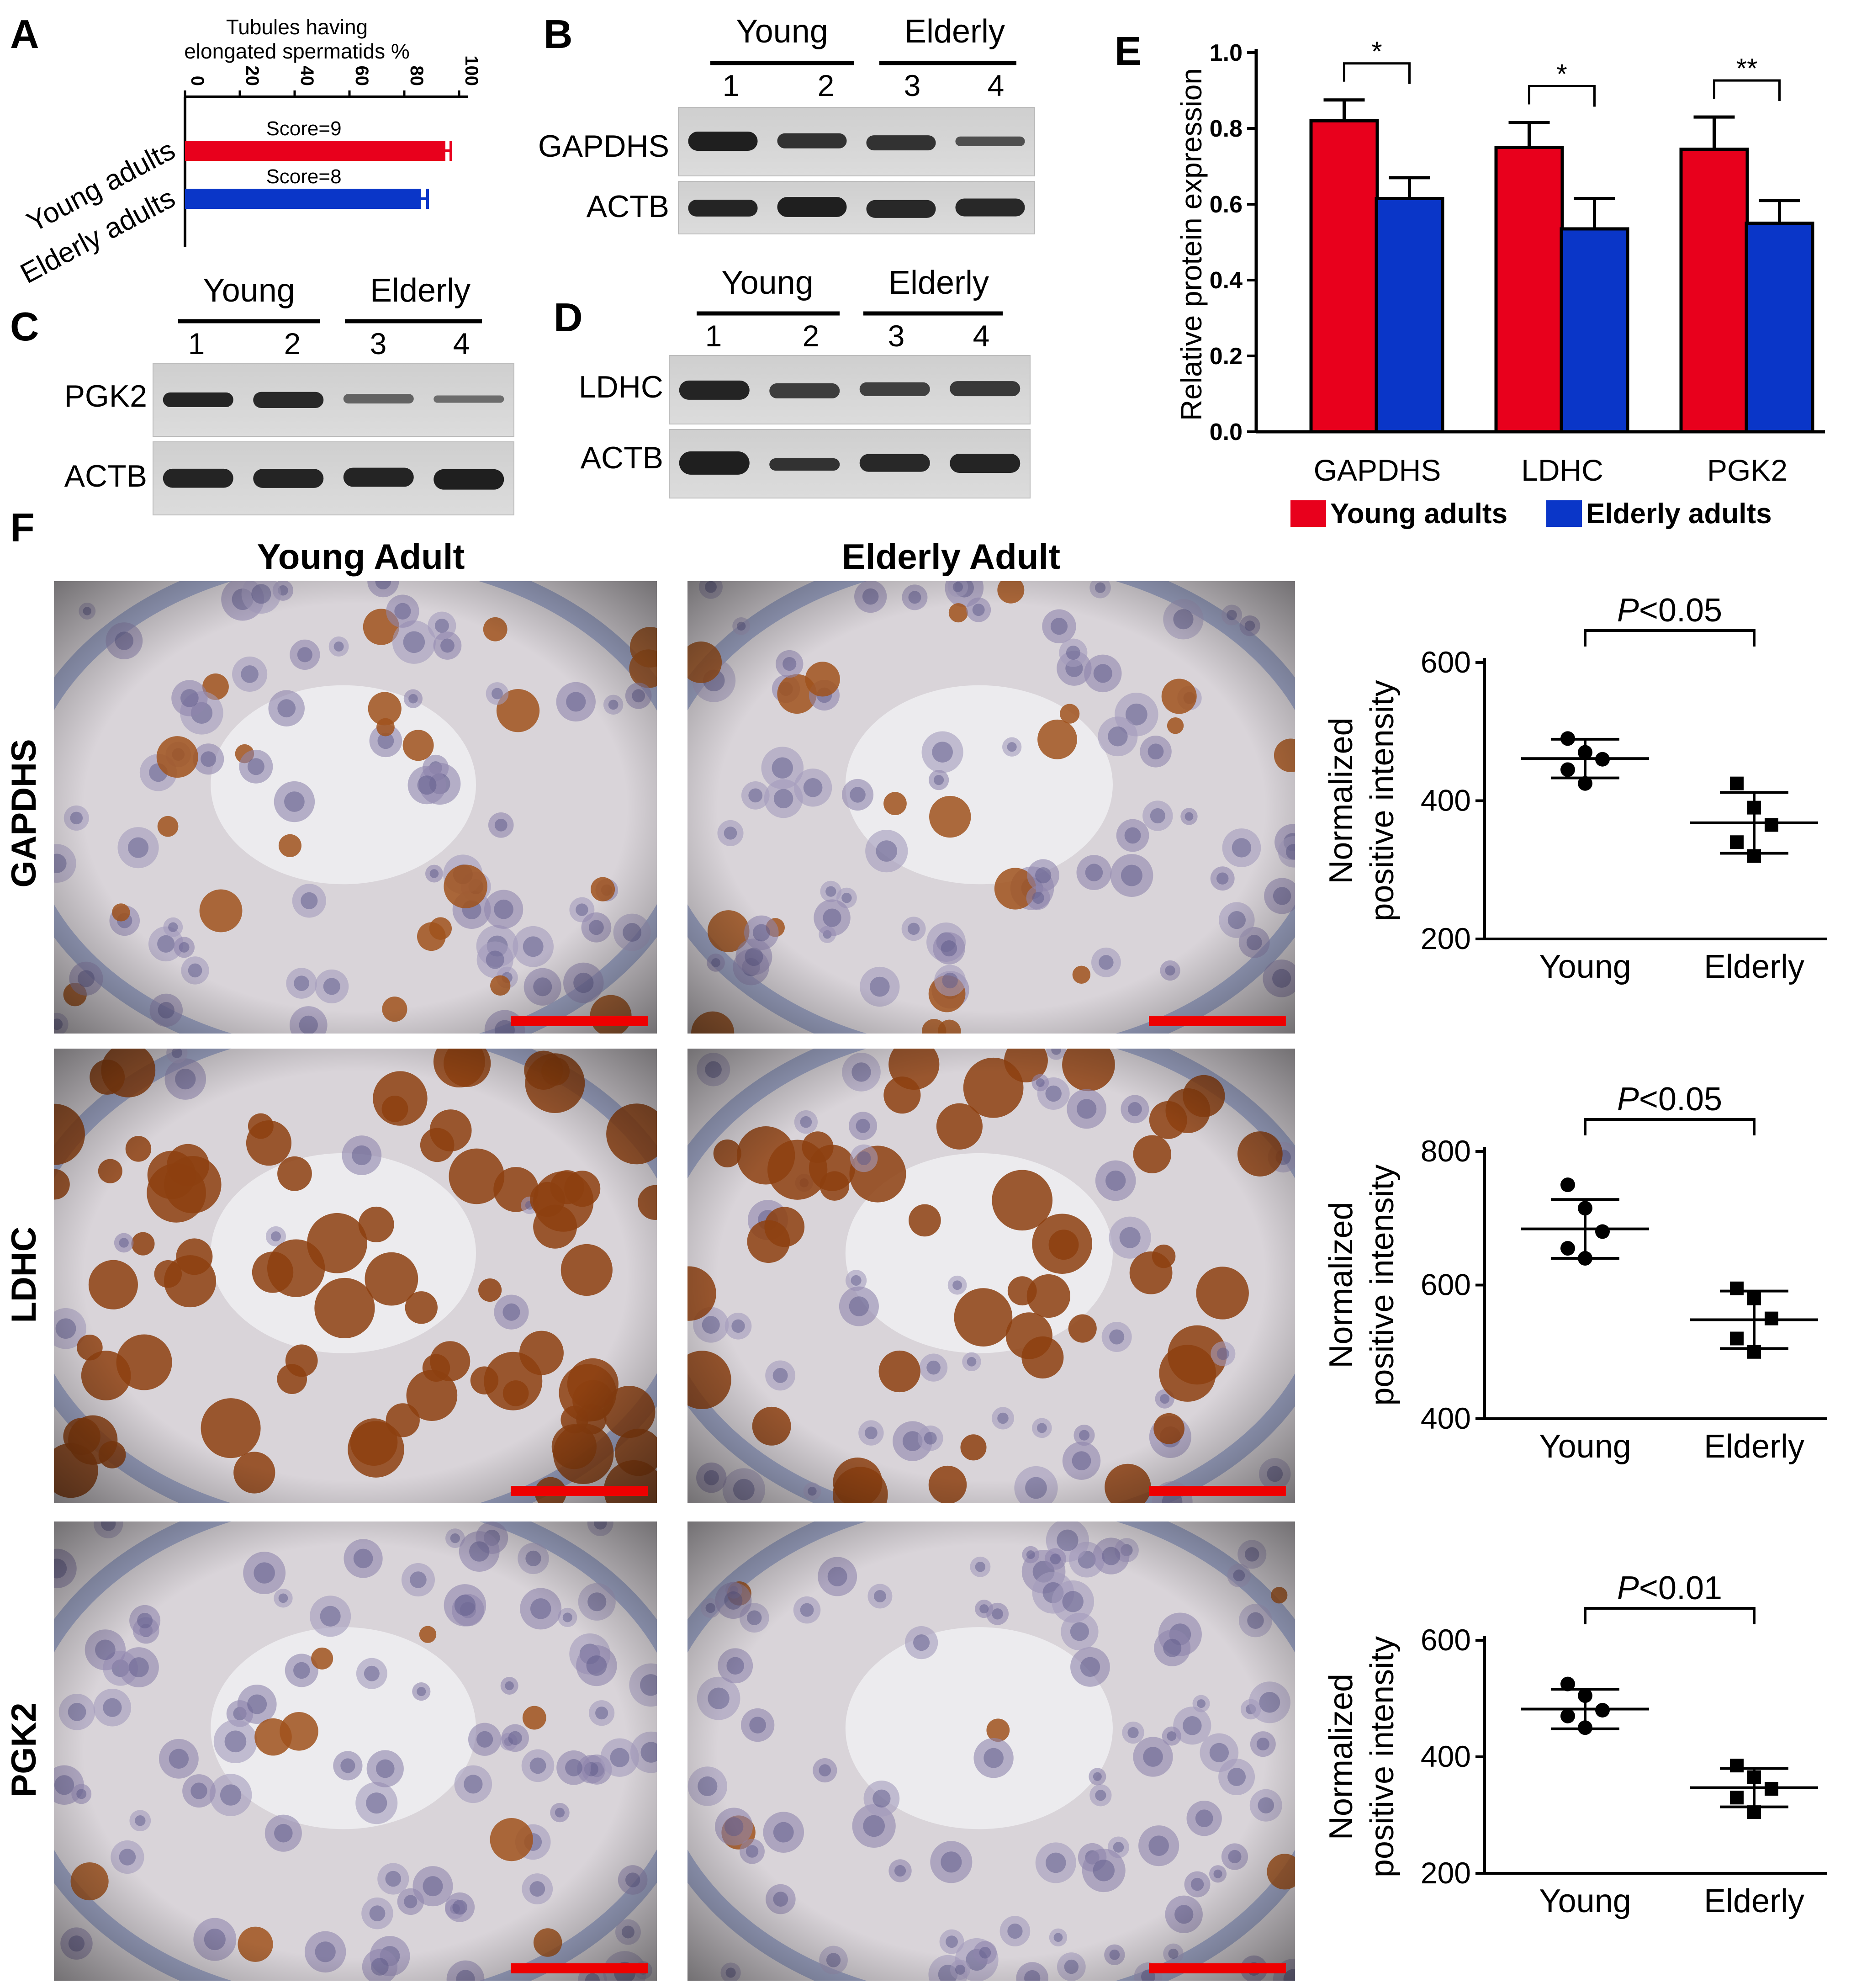 The height and width of the screenshot is (1988, 1856). What do you see at coordinates (361, 556) in the screenshot?
I see `f-col-title-young: Young Adult` at bounding box center [361, 556].